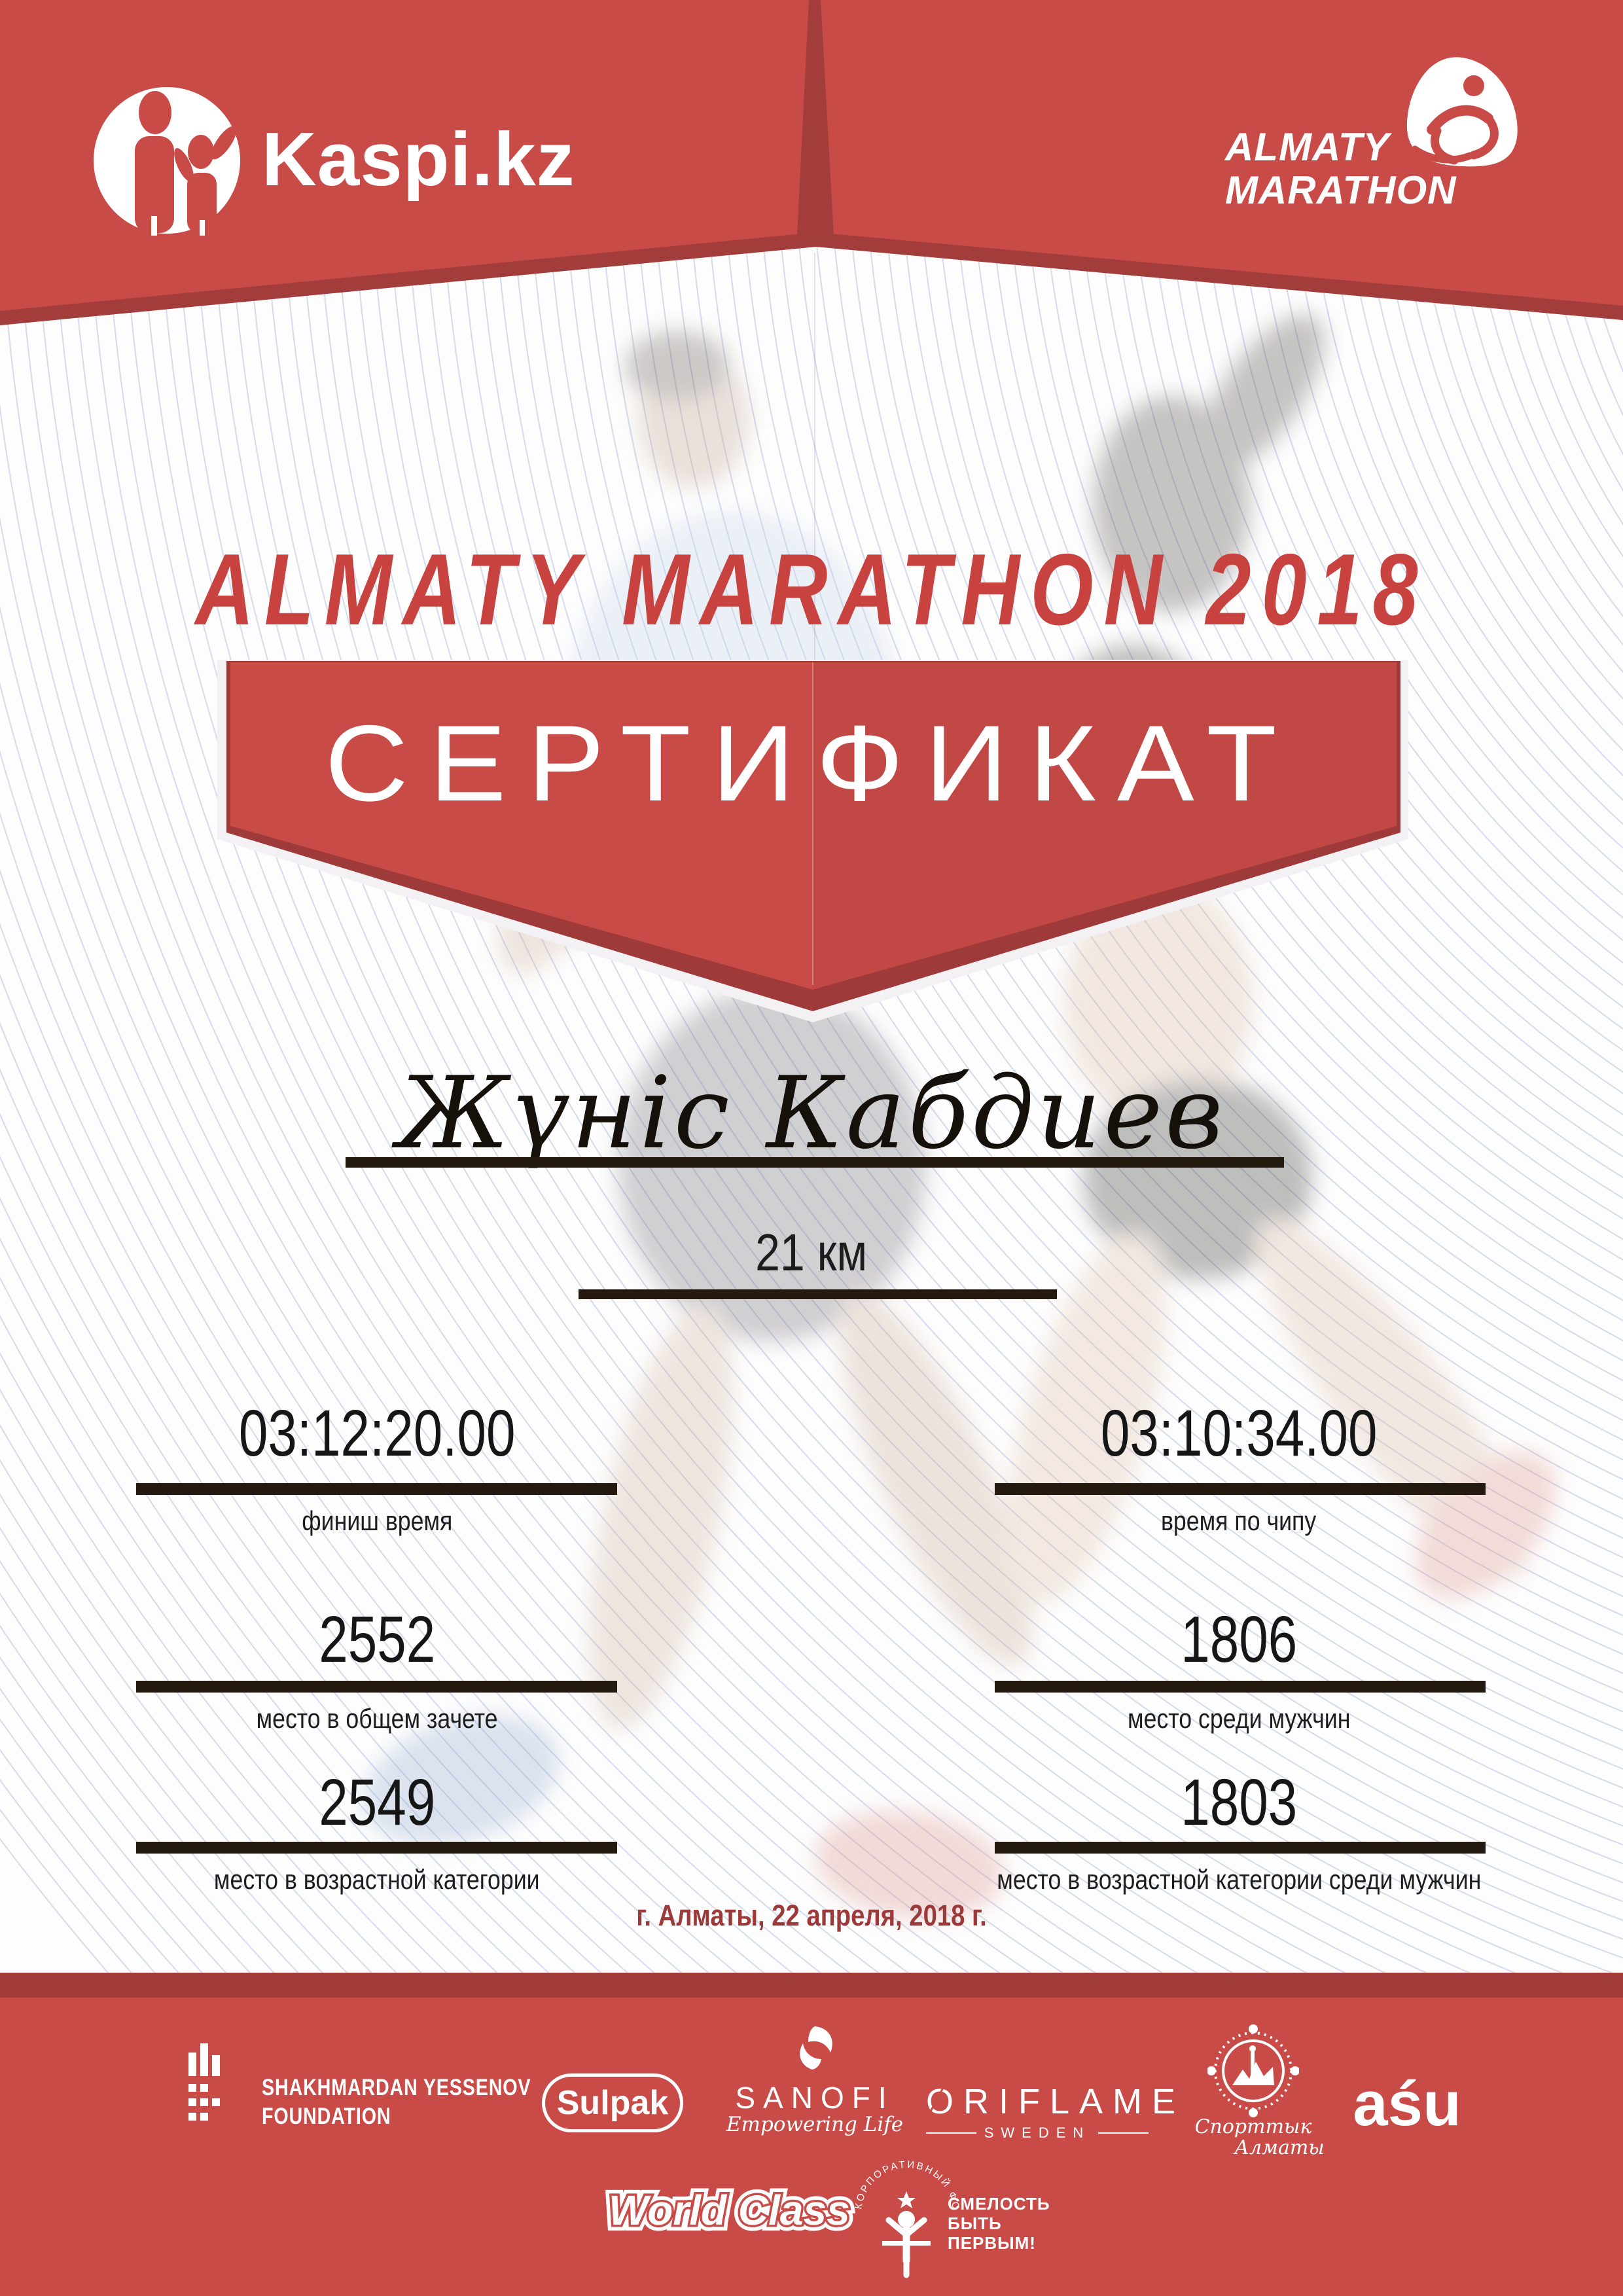 This screenshot has height=2296, width=1623. What do you see at coordinates (815, 456) in the screenshot?
I see `page-crease-line` at bounding box center [815, 456].